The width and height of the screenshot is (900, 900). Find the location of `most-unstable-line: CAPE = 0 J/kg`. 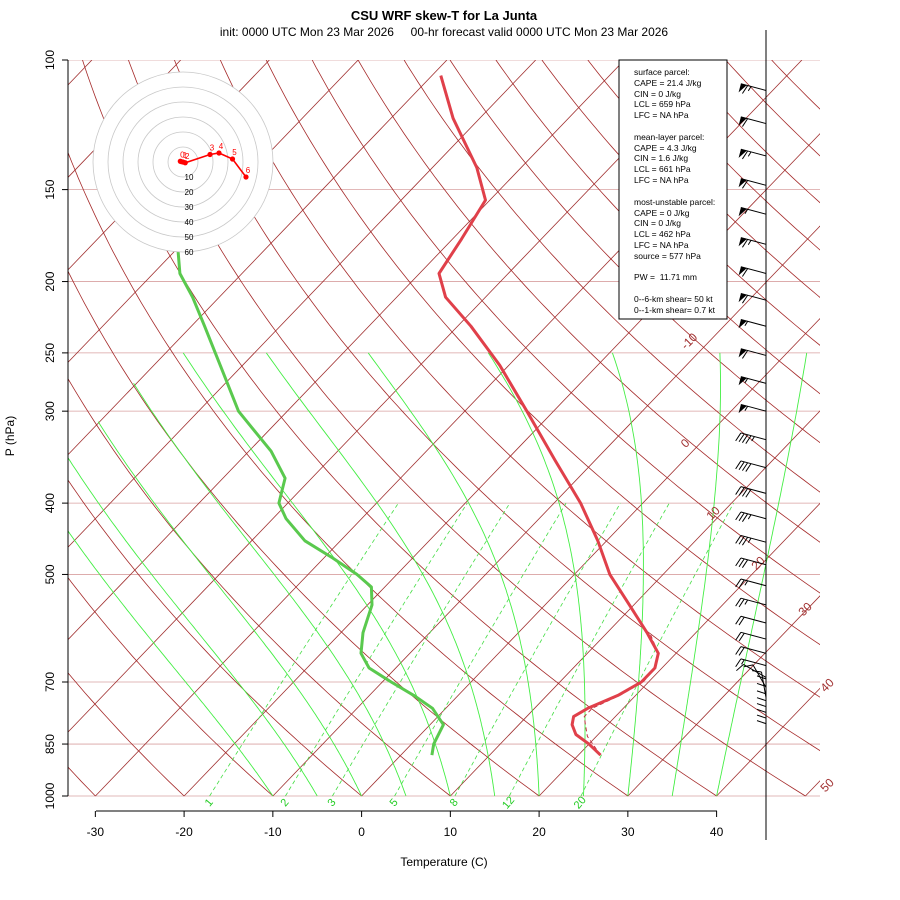

most-unstable-line: CAPE = 0 J/kg is located at coordinates (662, 213).